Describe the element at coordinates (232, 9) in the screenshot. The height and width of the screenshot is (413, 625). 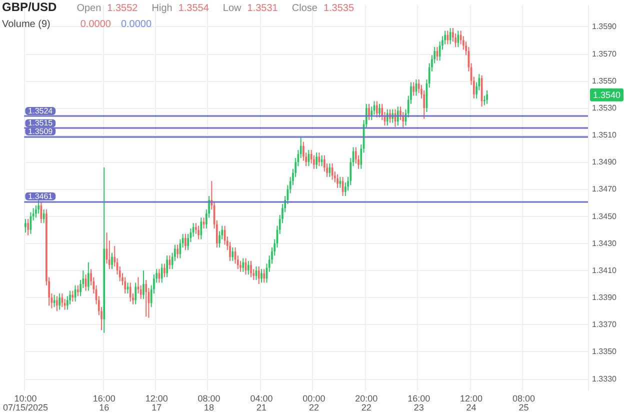
I see `annotation: Low` at that location.